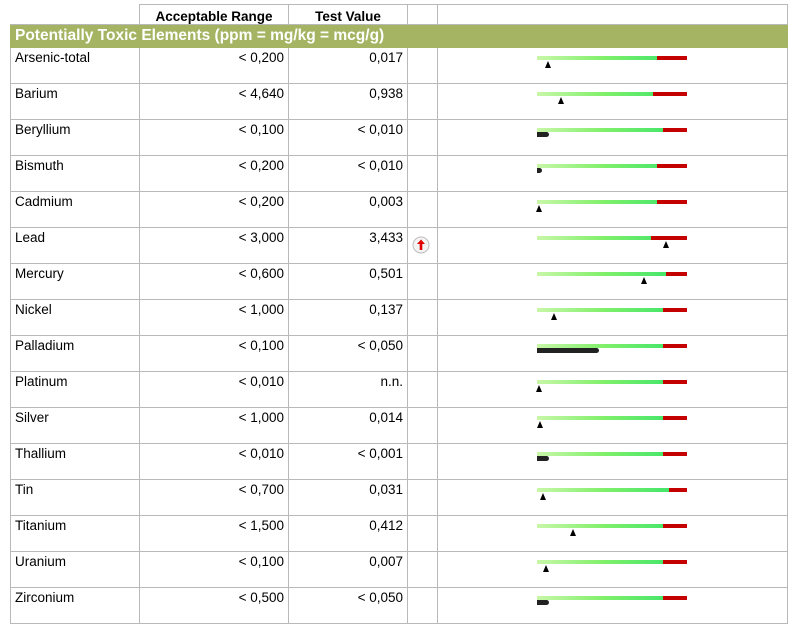  I want to click on table-row: Nickel < 1,000 0,137, so click(399, 317).